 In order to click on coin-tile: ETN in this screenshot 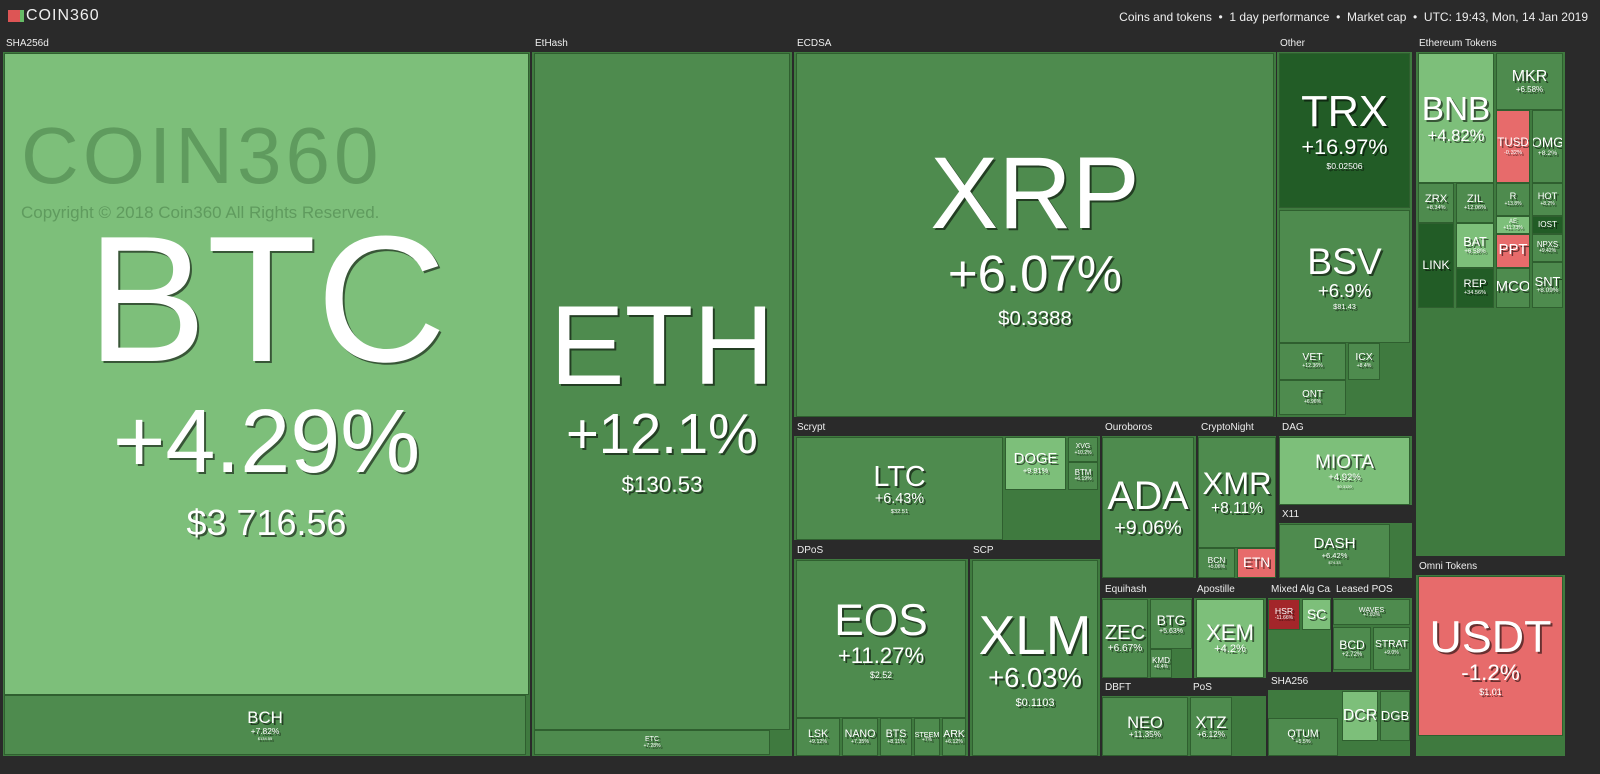, I will do `click(1256, 563)`.